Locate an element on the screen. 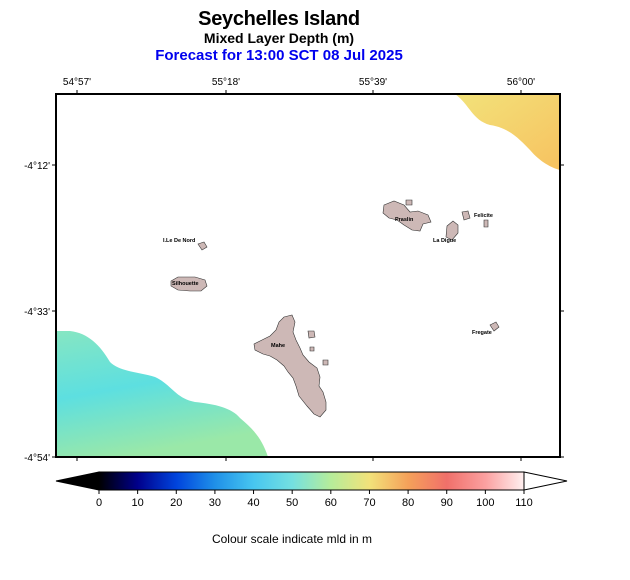 The image size is (630, 580). lat-label: -4°33' is located at coordinates (37, 312).